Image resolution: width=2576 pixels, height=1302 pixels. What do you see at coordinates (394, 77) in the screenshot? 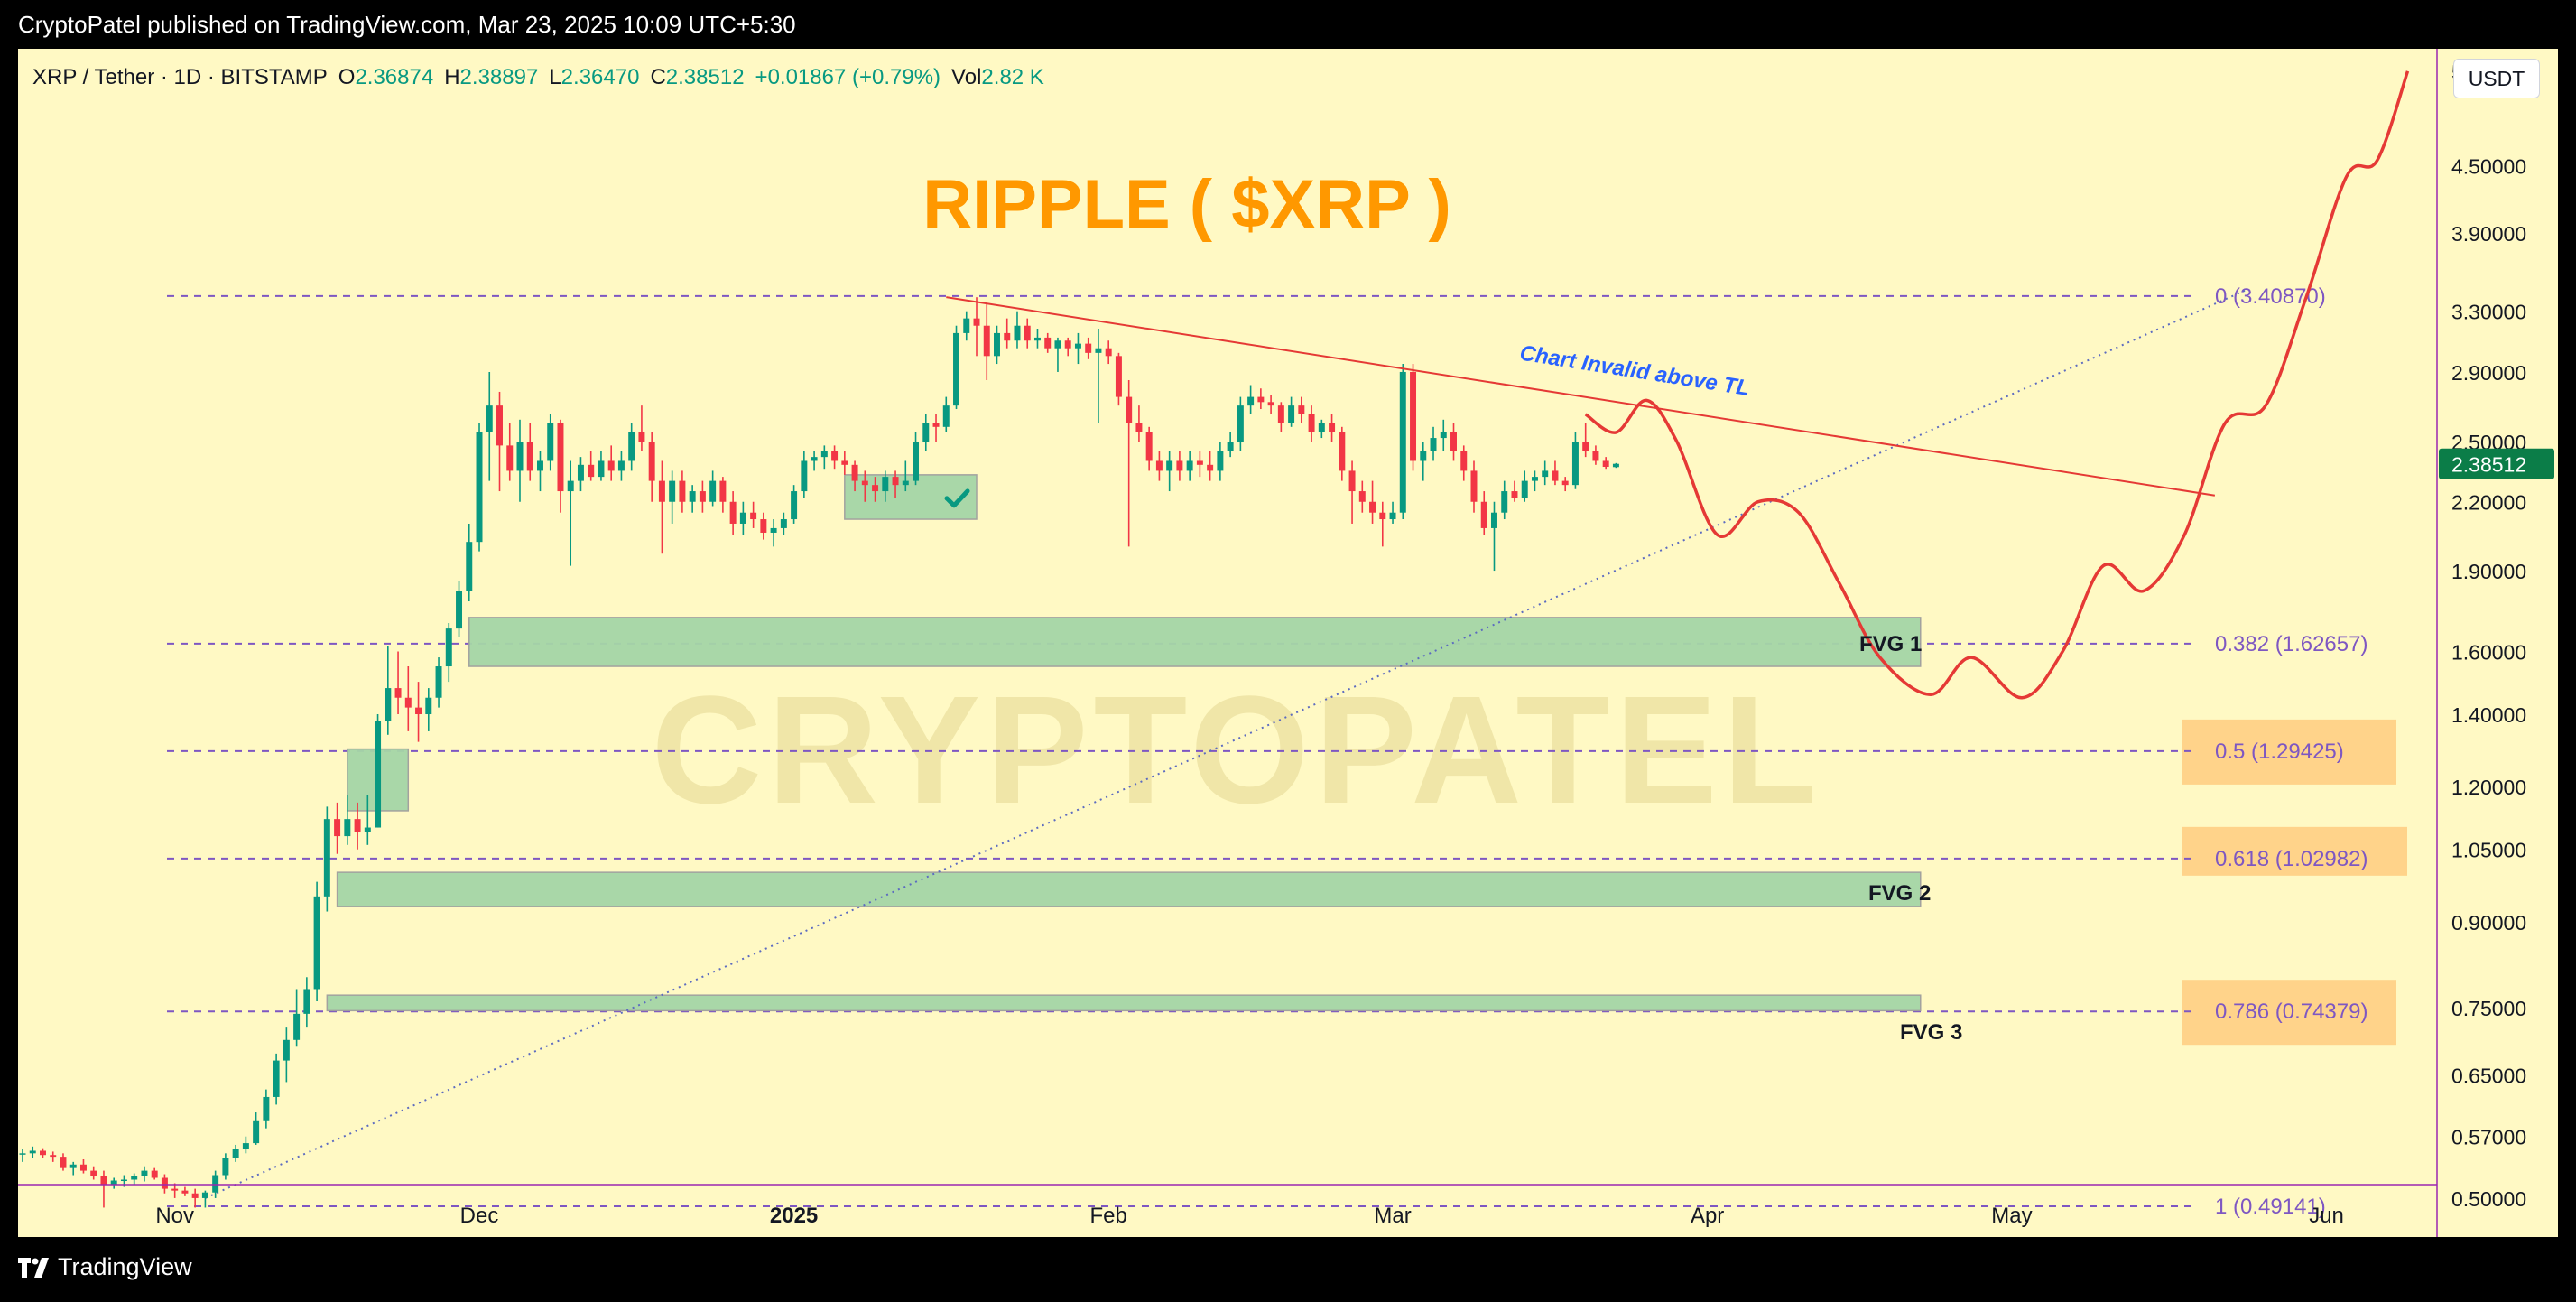
I see `open-value: 2.36874` at bounding box center [394, 77].